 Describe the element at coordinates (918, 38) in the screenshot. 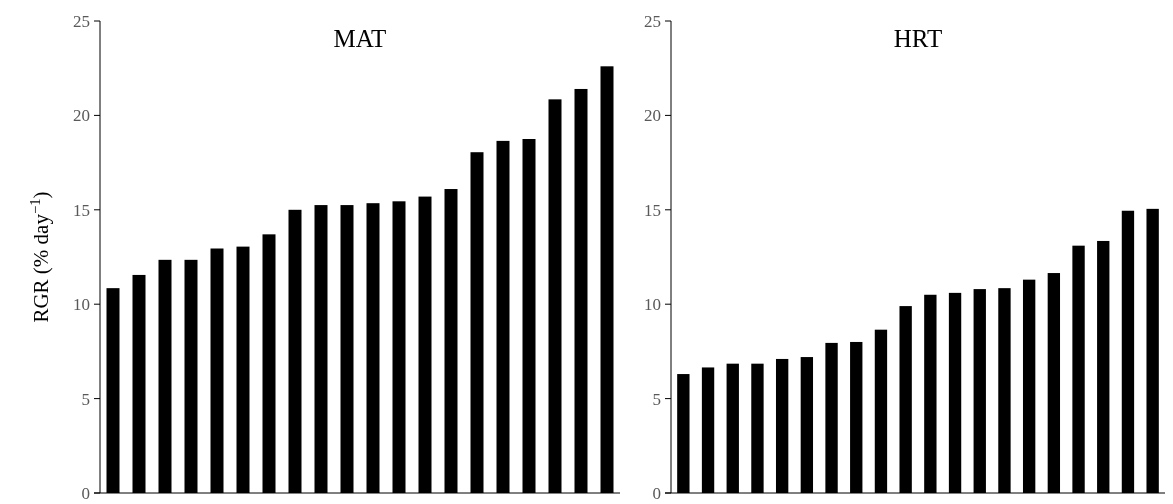

I see `chart-title: HRT` at that location.